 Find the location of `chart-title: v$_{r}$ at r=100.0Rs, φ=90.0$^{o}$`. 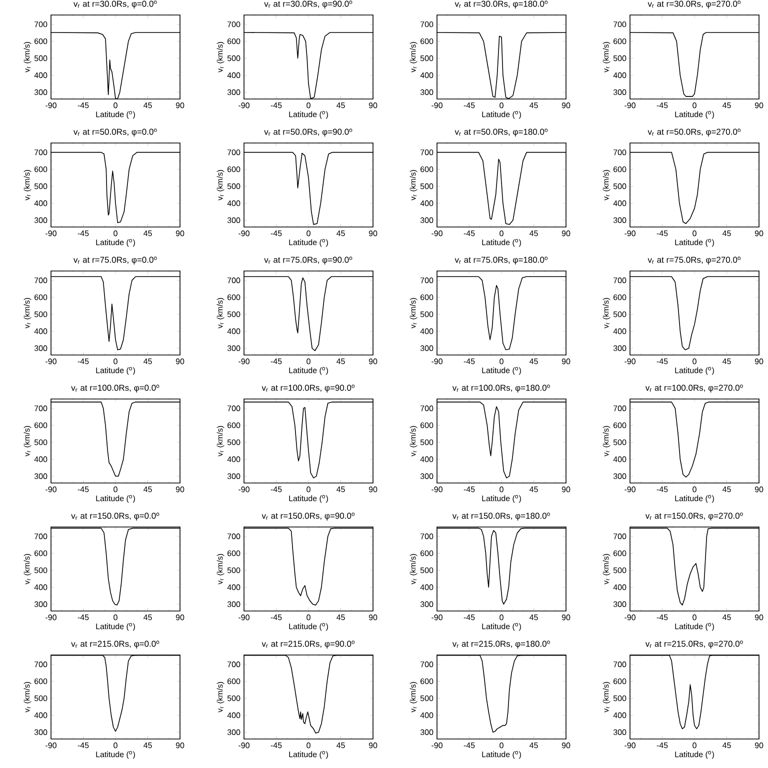

chart-title: v$_{r}$ at r=100.0Rs, φ=90.0$^{o}$ is located at coordinates (308, 388).